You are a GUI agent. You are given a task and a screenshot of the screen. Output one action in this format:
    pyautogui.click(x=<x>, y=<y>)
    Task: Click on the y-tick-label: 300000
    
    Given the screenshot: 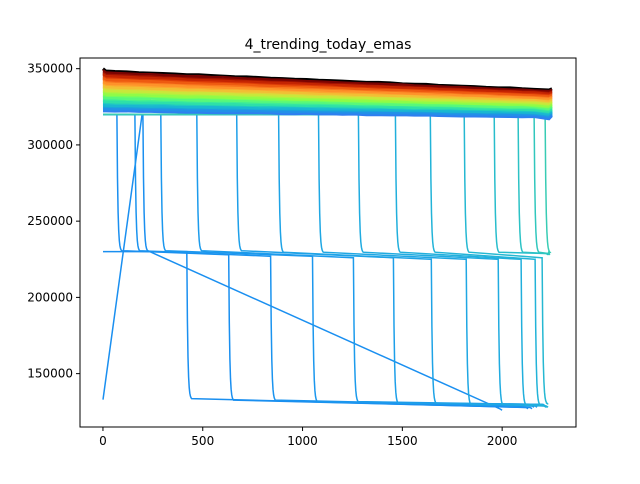 What is the action you would take?
    pyautogui.click(x=50, y=145)
    